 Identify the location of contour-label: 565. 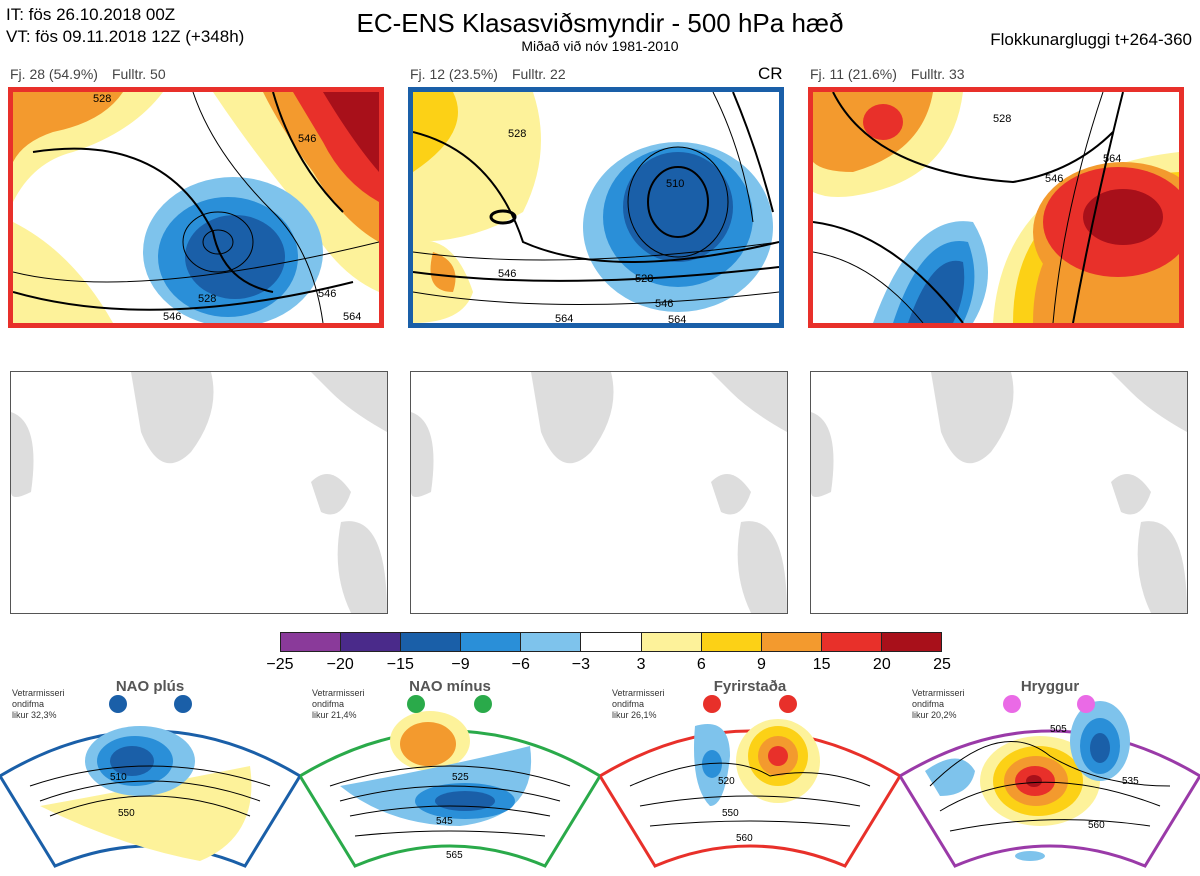
(454, 855).